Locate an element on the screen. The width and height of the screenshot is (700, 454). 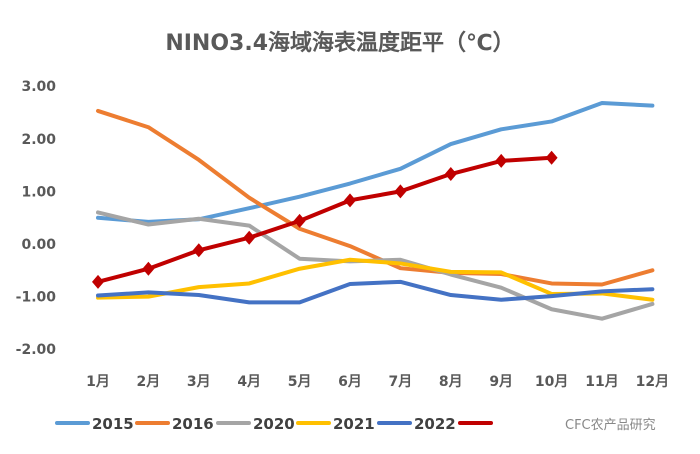
x-axis: 1月 2月 3月 4月 5月 6月 7月 8月 9月 10月 11月 12月 is located at coordinates (377, 382).